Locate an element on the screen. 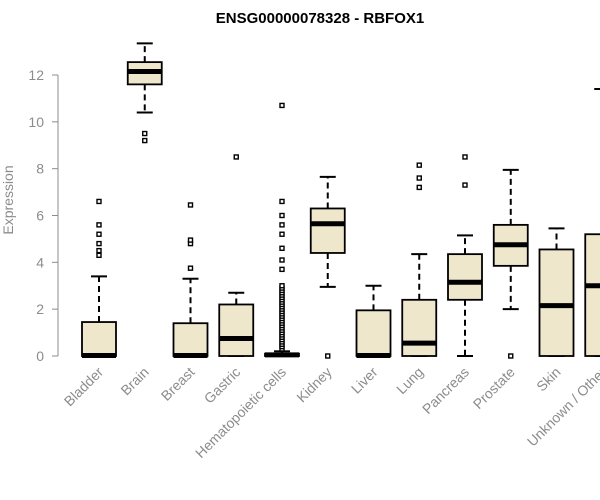  y-tick-label: 2 is located at coordinates (40, 309).